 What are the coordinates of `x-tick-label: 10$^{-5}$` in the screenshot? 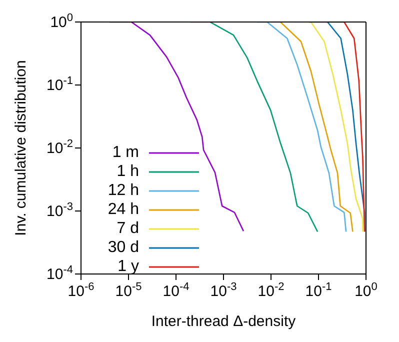 It's located at (128, 290).